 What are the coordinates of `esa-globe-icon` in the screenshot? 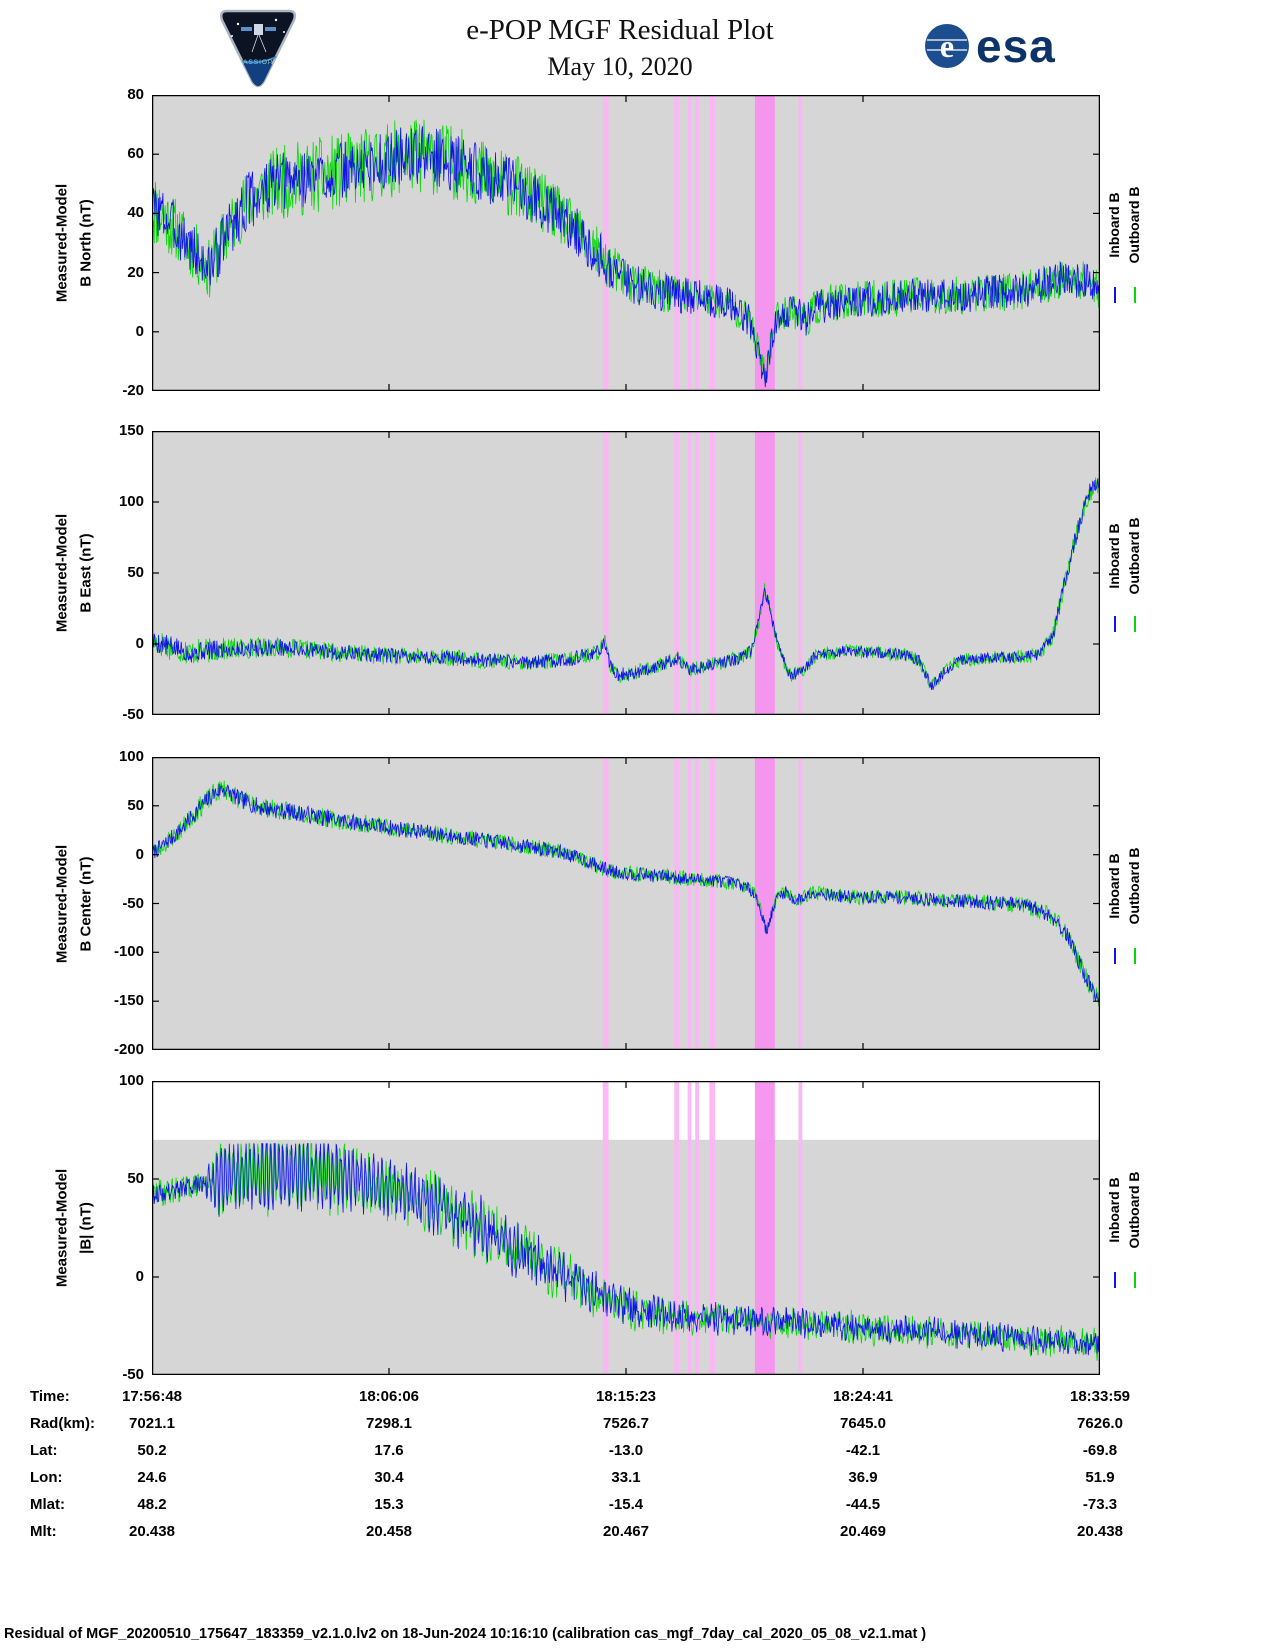 It's located at (947, 46).